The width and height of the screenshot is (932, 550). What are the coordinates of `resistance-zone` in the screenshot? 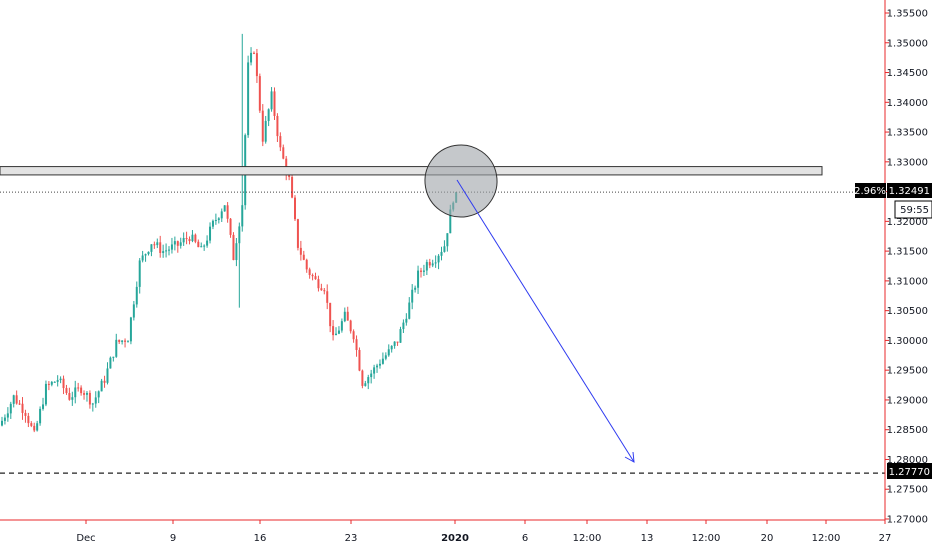 It's located at (411, 171).